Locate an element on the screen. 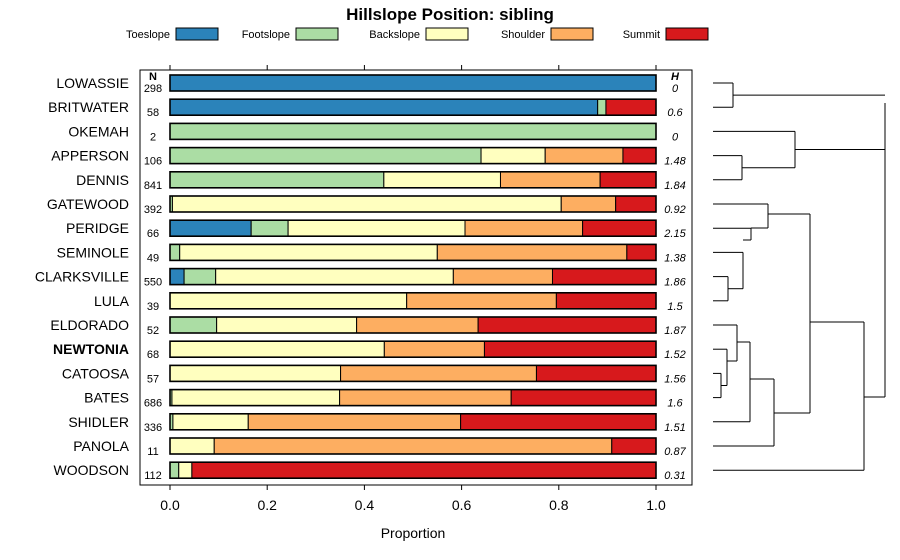 The height and width of the screenshot is (560, 900). chart-row-catoosa: CATOOSA 57 1.56 is located at coordinates (374, 374).